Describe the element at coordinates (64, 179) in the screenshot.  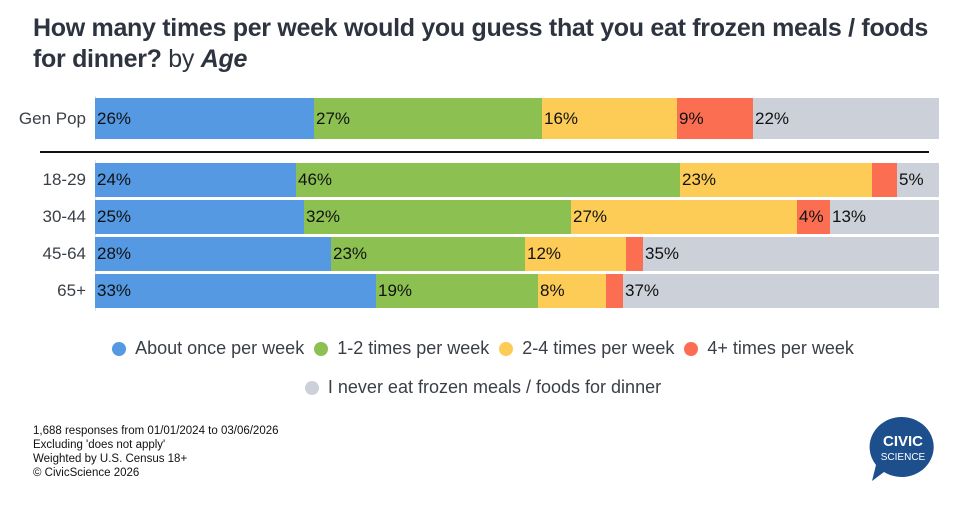
I see `category-label: 18-29` at that location.